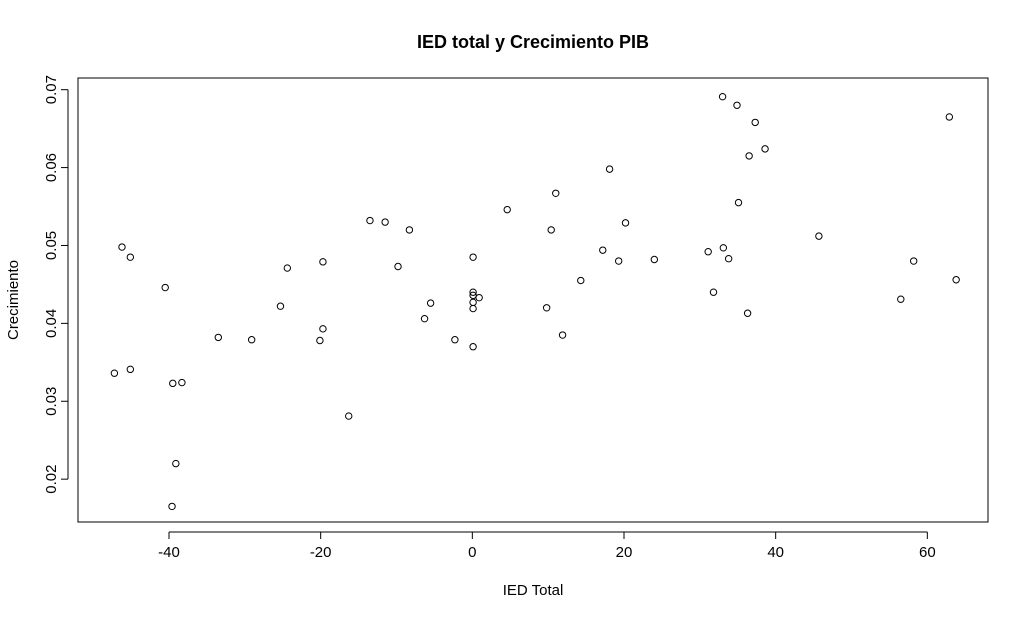 The image size is (1029, 620). Describe the element at coordinates (321, 552) in the screenshot. I see `x-tick-label: -20` at that location.